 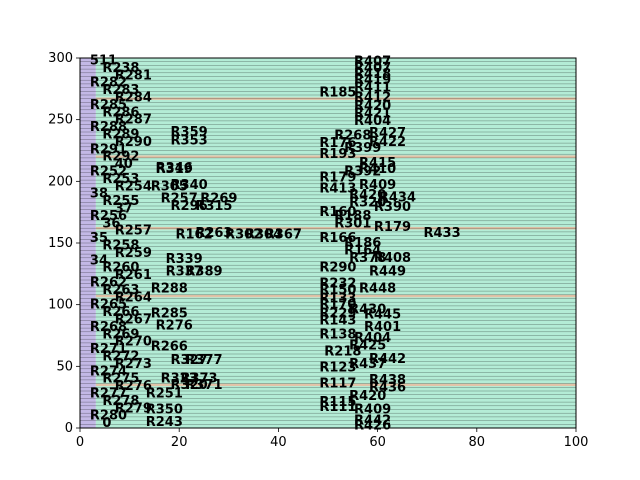 I want to click on data-label: R337, so click(x=184, y=271).